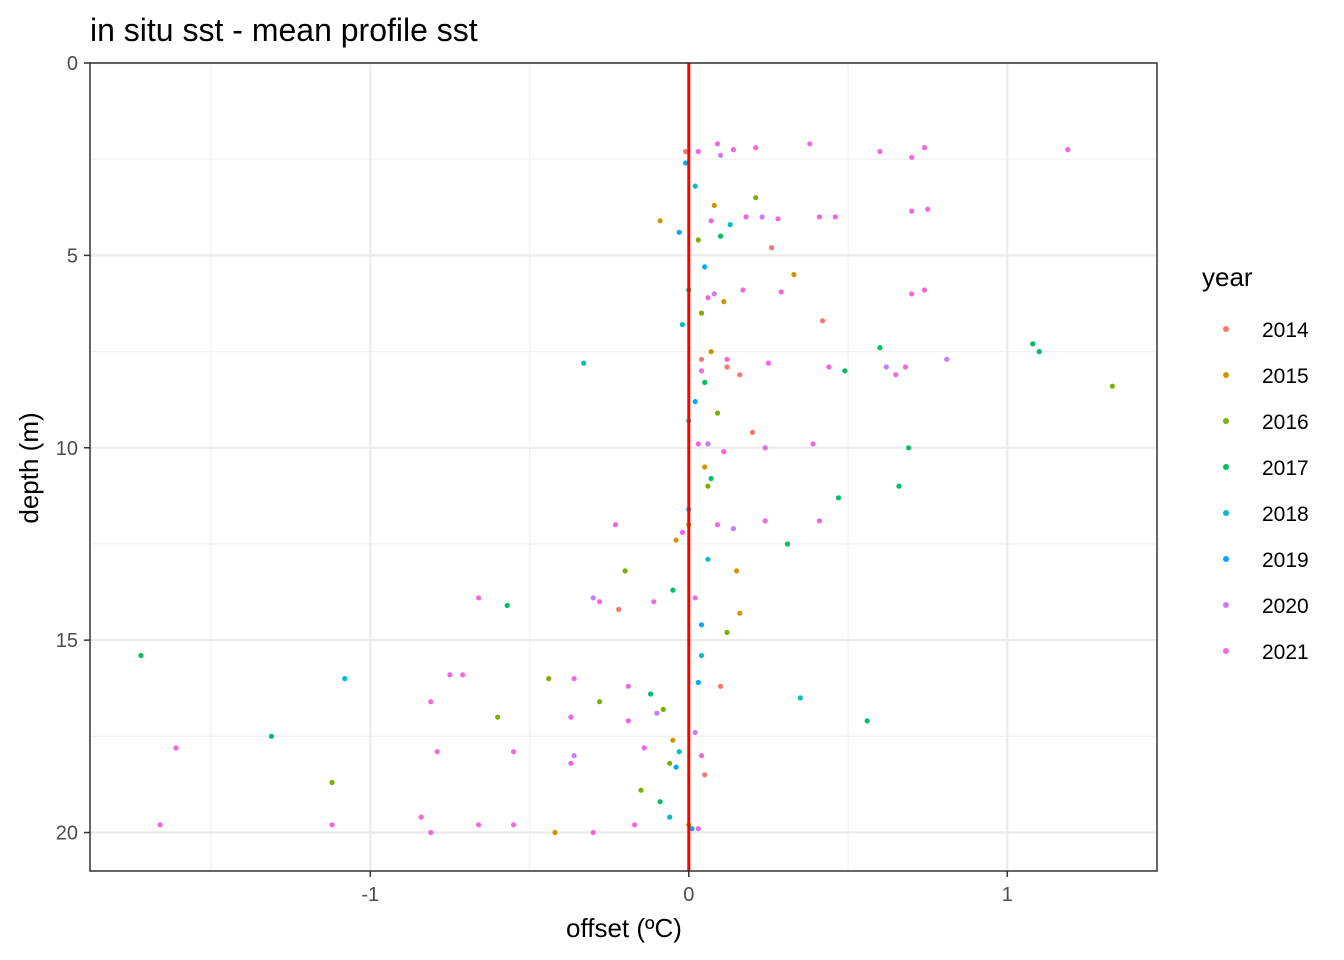  I want to click on x-tick-label: 1, so click(1007, 895).